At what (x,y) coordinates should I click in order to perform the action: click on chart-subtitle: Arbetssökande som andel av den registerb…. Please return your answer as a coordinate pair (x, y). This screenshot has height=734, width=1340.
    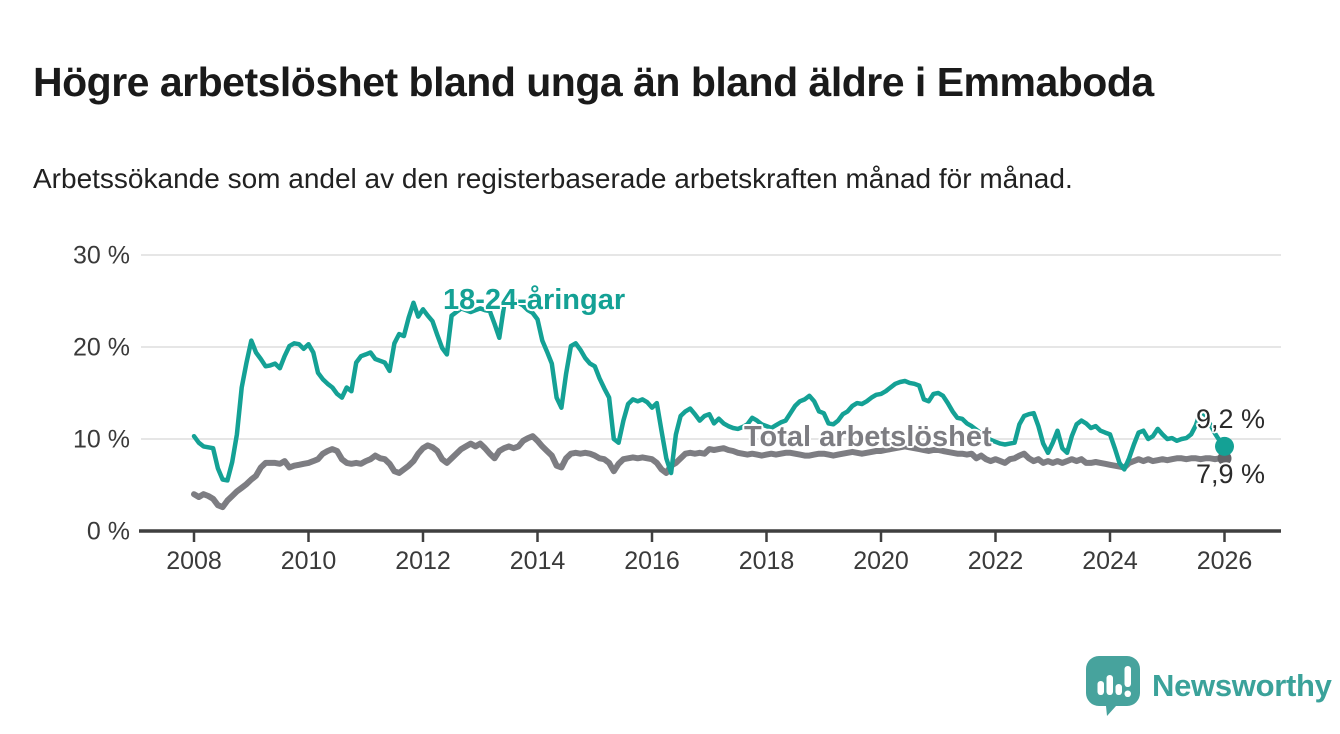
    Looking at the image, I should click on (553, 178).